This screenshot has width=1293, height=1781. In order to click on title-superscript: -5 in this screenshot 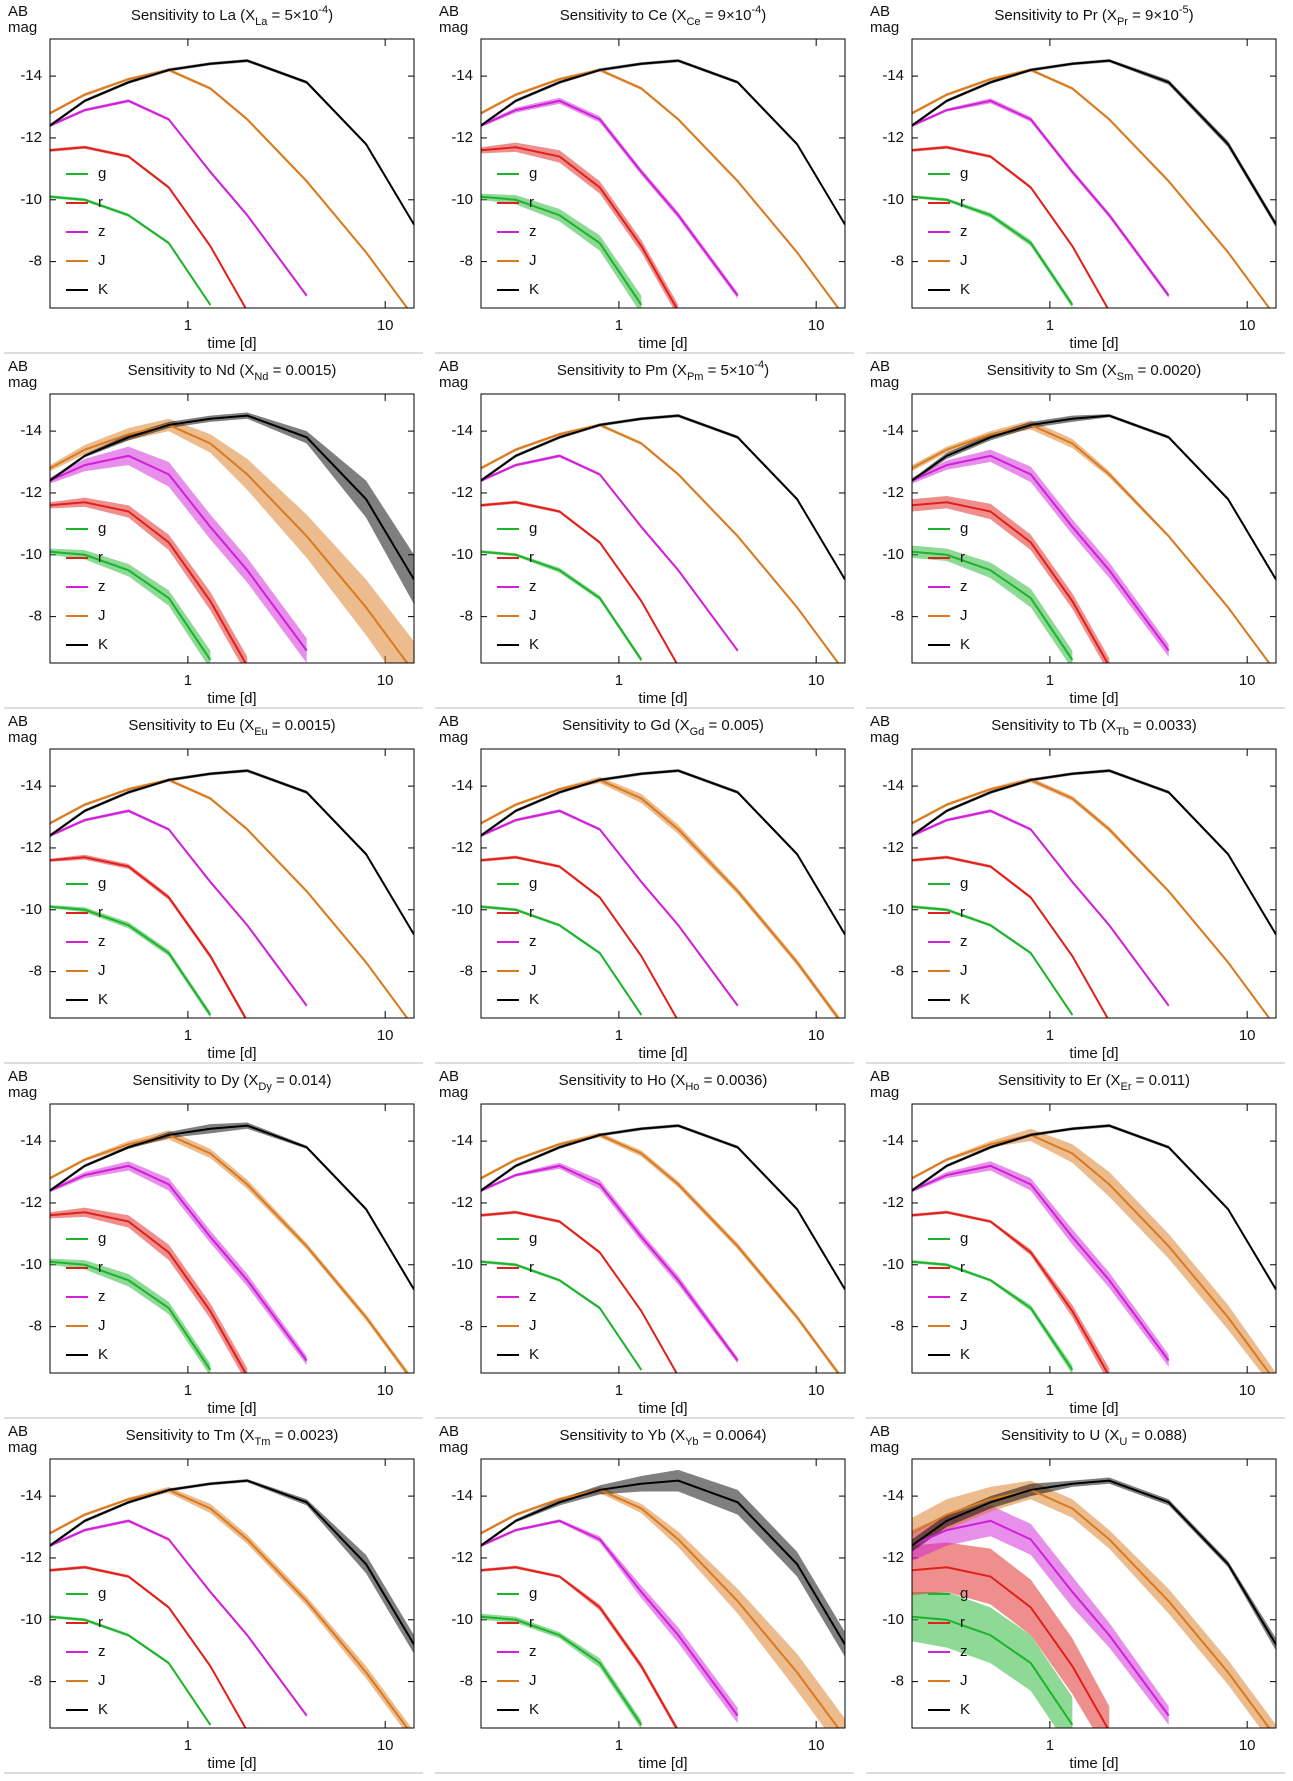, I will do `click(1184, 10)`.